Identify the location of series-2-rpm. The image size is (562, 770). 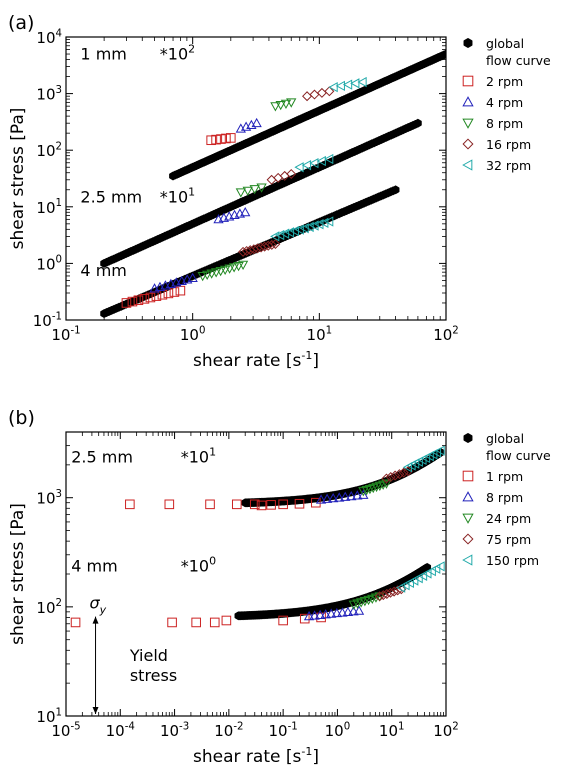
(178, 220).